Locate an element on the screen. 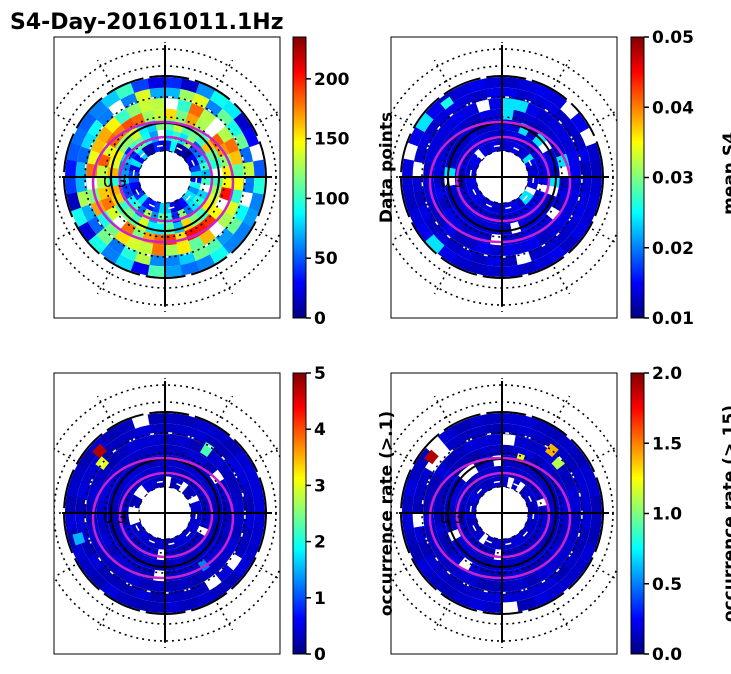  highlight-cell is located at coordinates (99, 451).